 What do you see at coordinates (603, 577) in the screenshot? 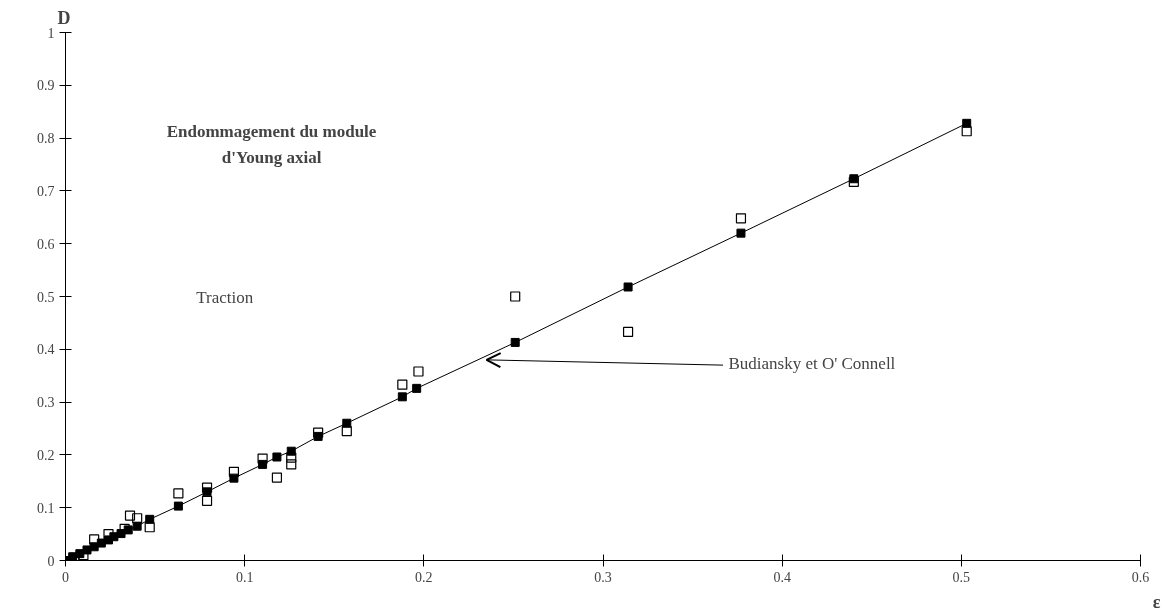
I see `x-tick-label: 0.3` at bounding box center [603, 577].